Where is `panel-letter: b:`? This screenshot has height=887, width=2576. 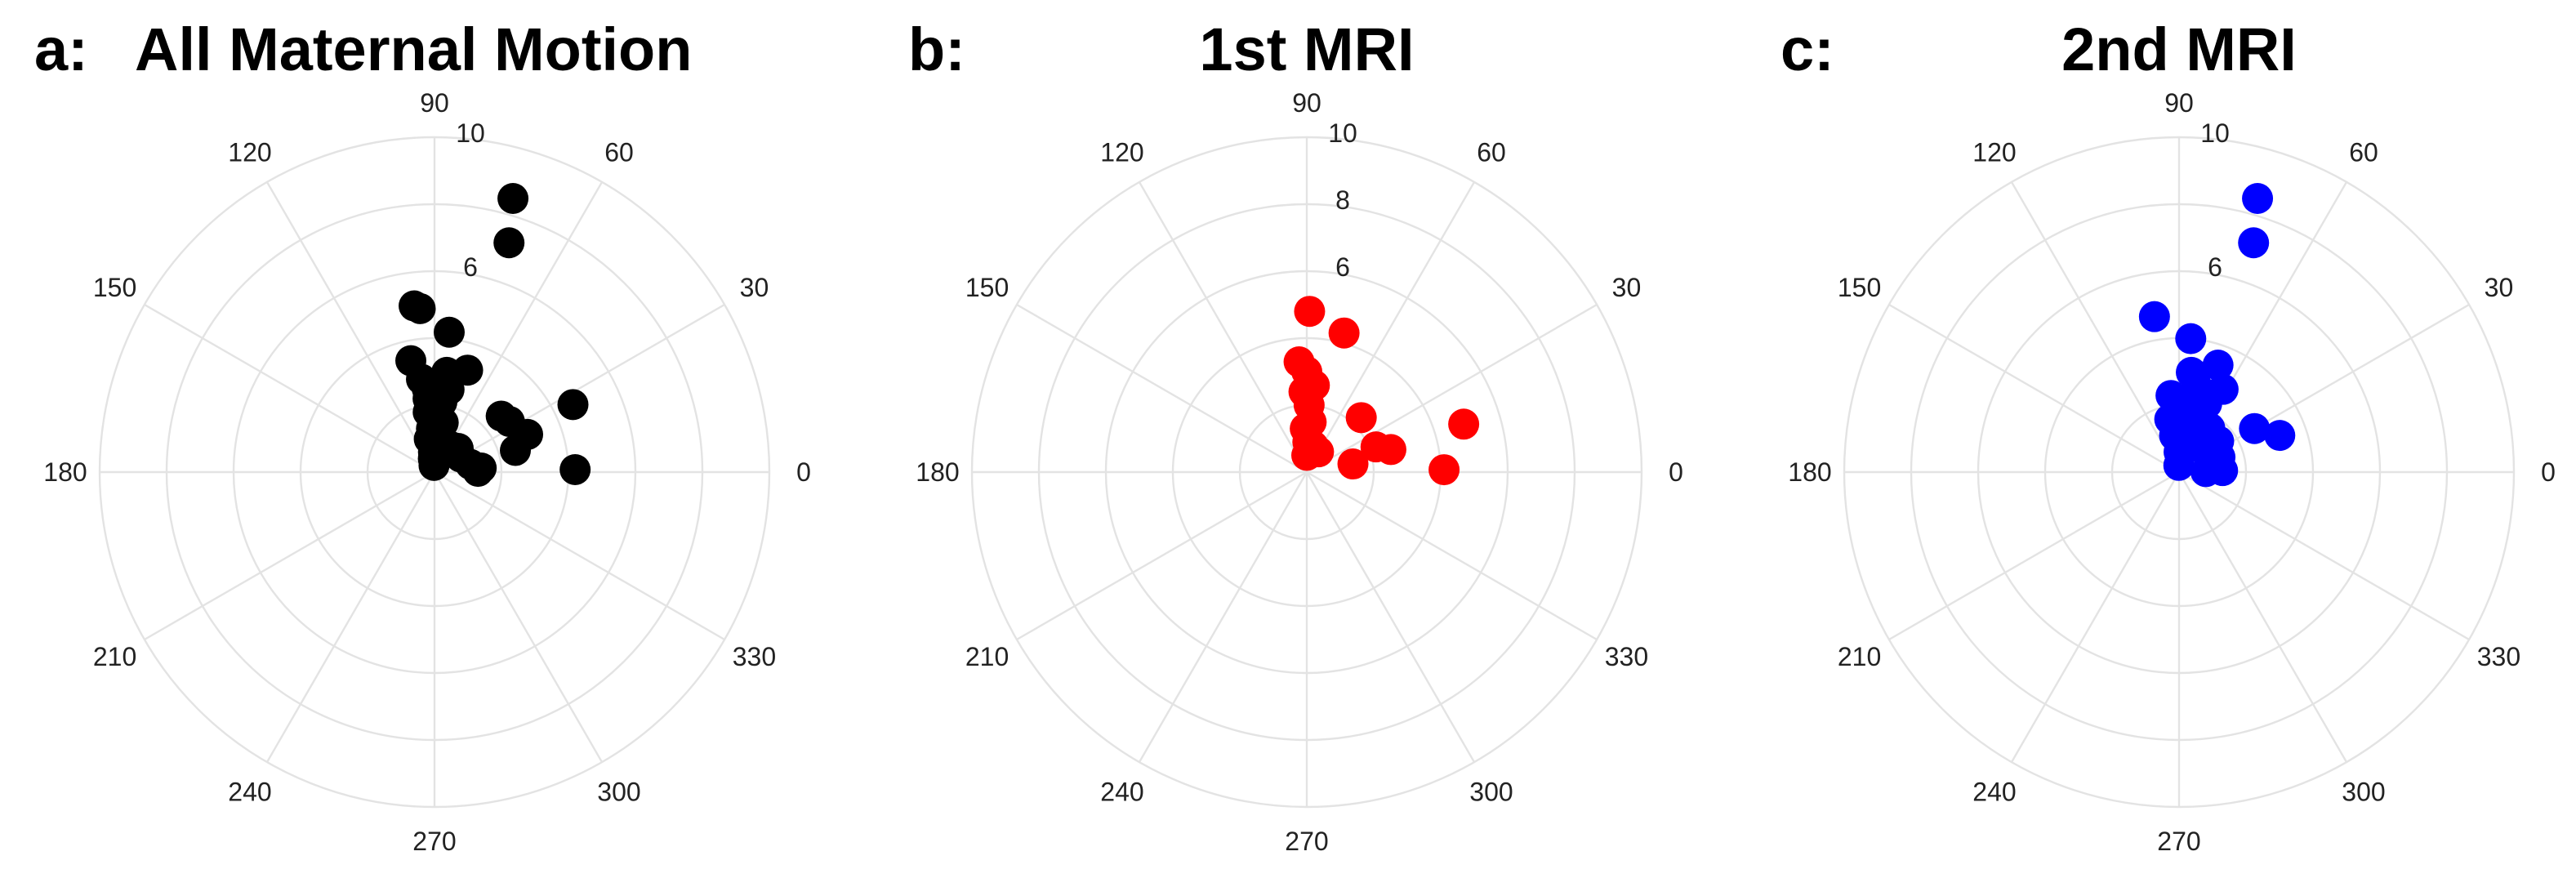
panel-letter: b: is located at coordinates (936, 49).